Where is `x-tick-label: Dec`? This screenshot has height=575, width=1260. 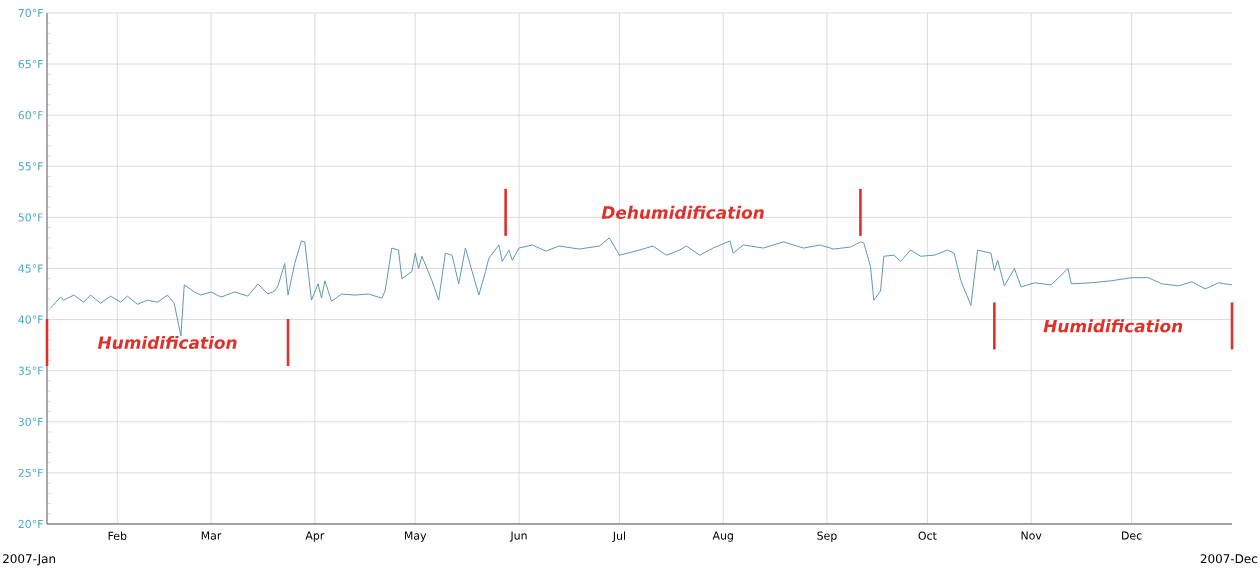
x-tick-label: Dec is located at coordinates (1132, 535).